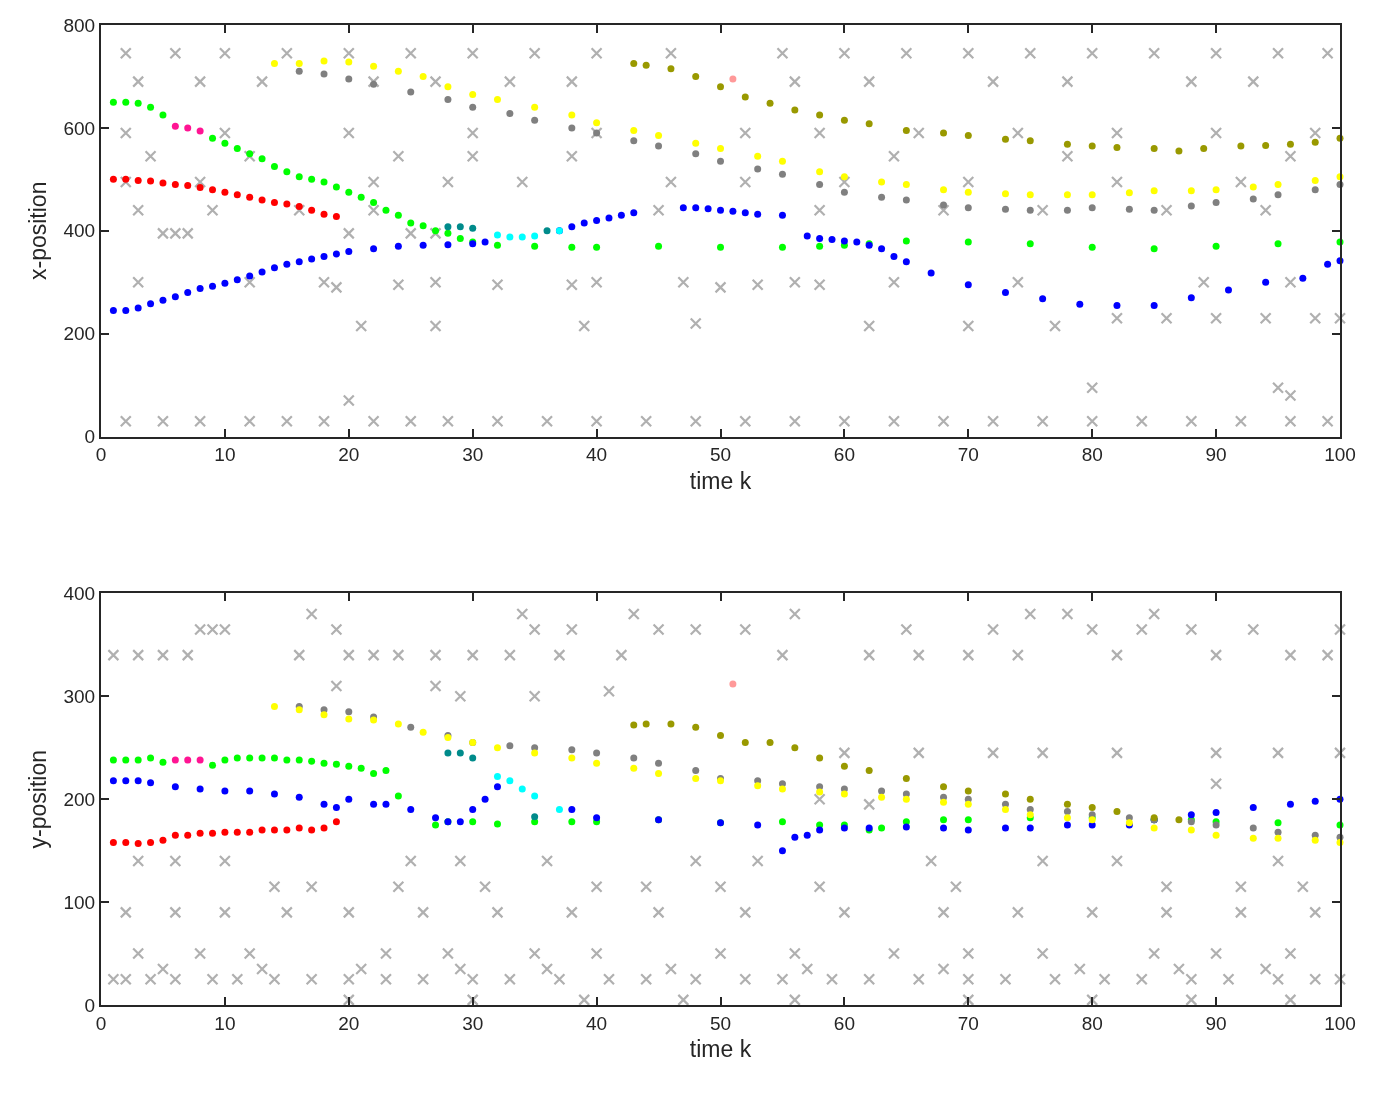  What do you see at coordinates (79, 25) in the screenshot?
I see `y-tick-label: 800` at bounding box center [79, 25].